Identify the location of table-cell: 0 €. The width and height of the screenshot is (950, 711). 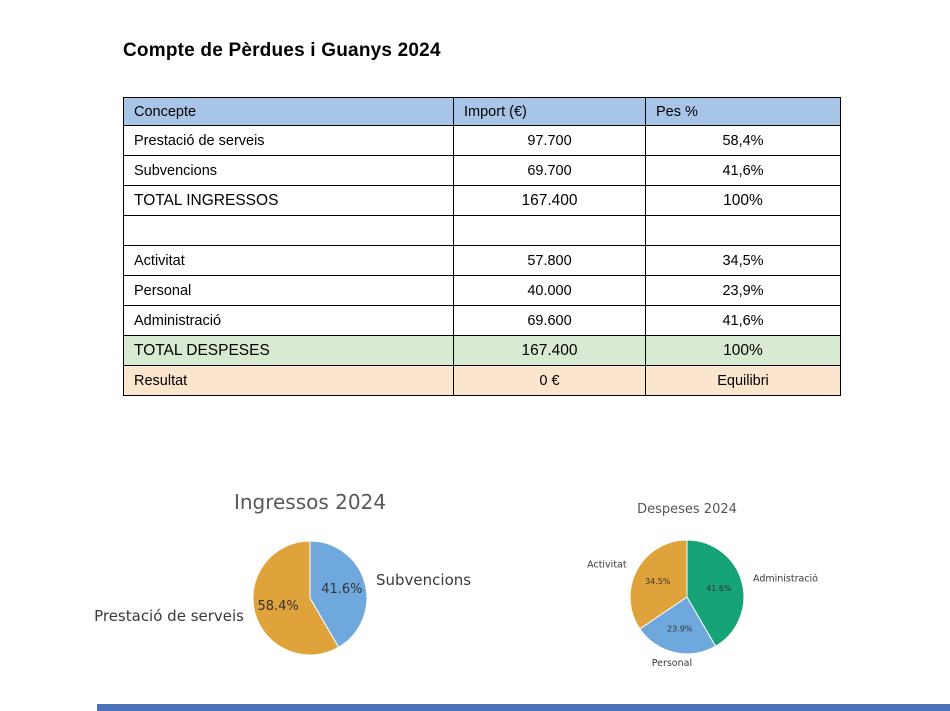
(549, 380).